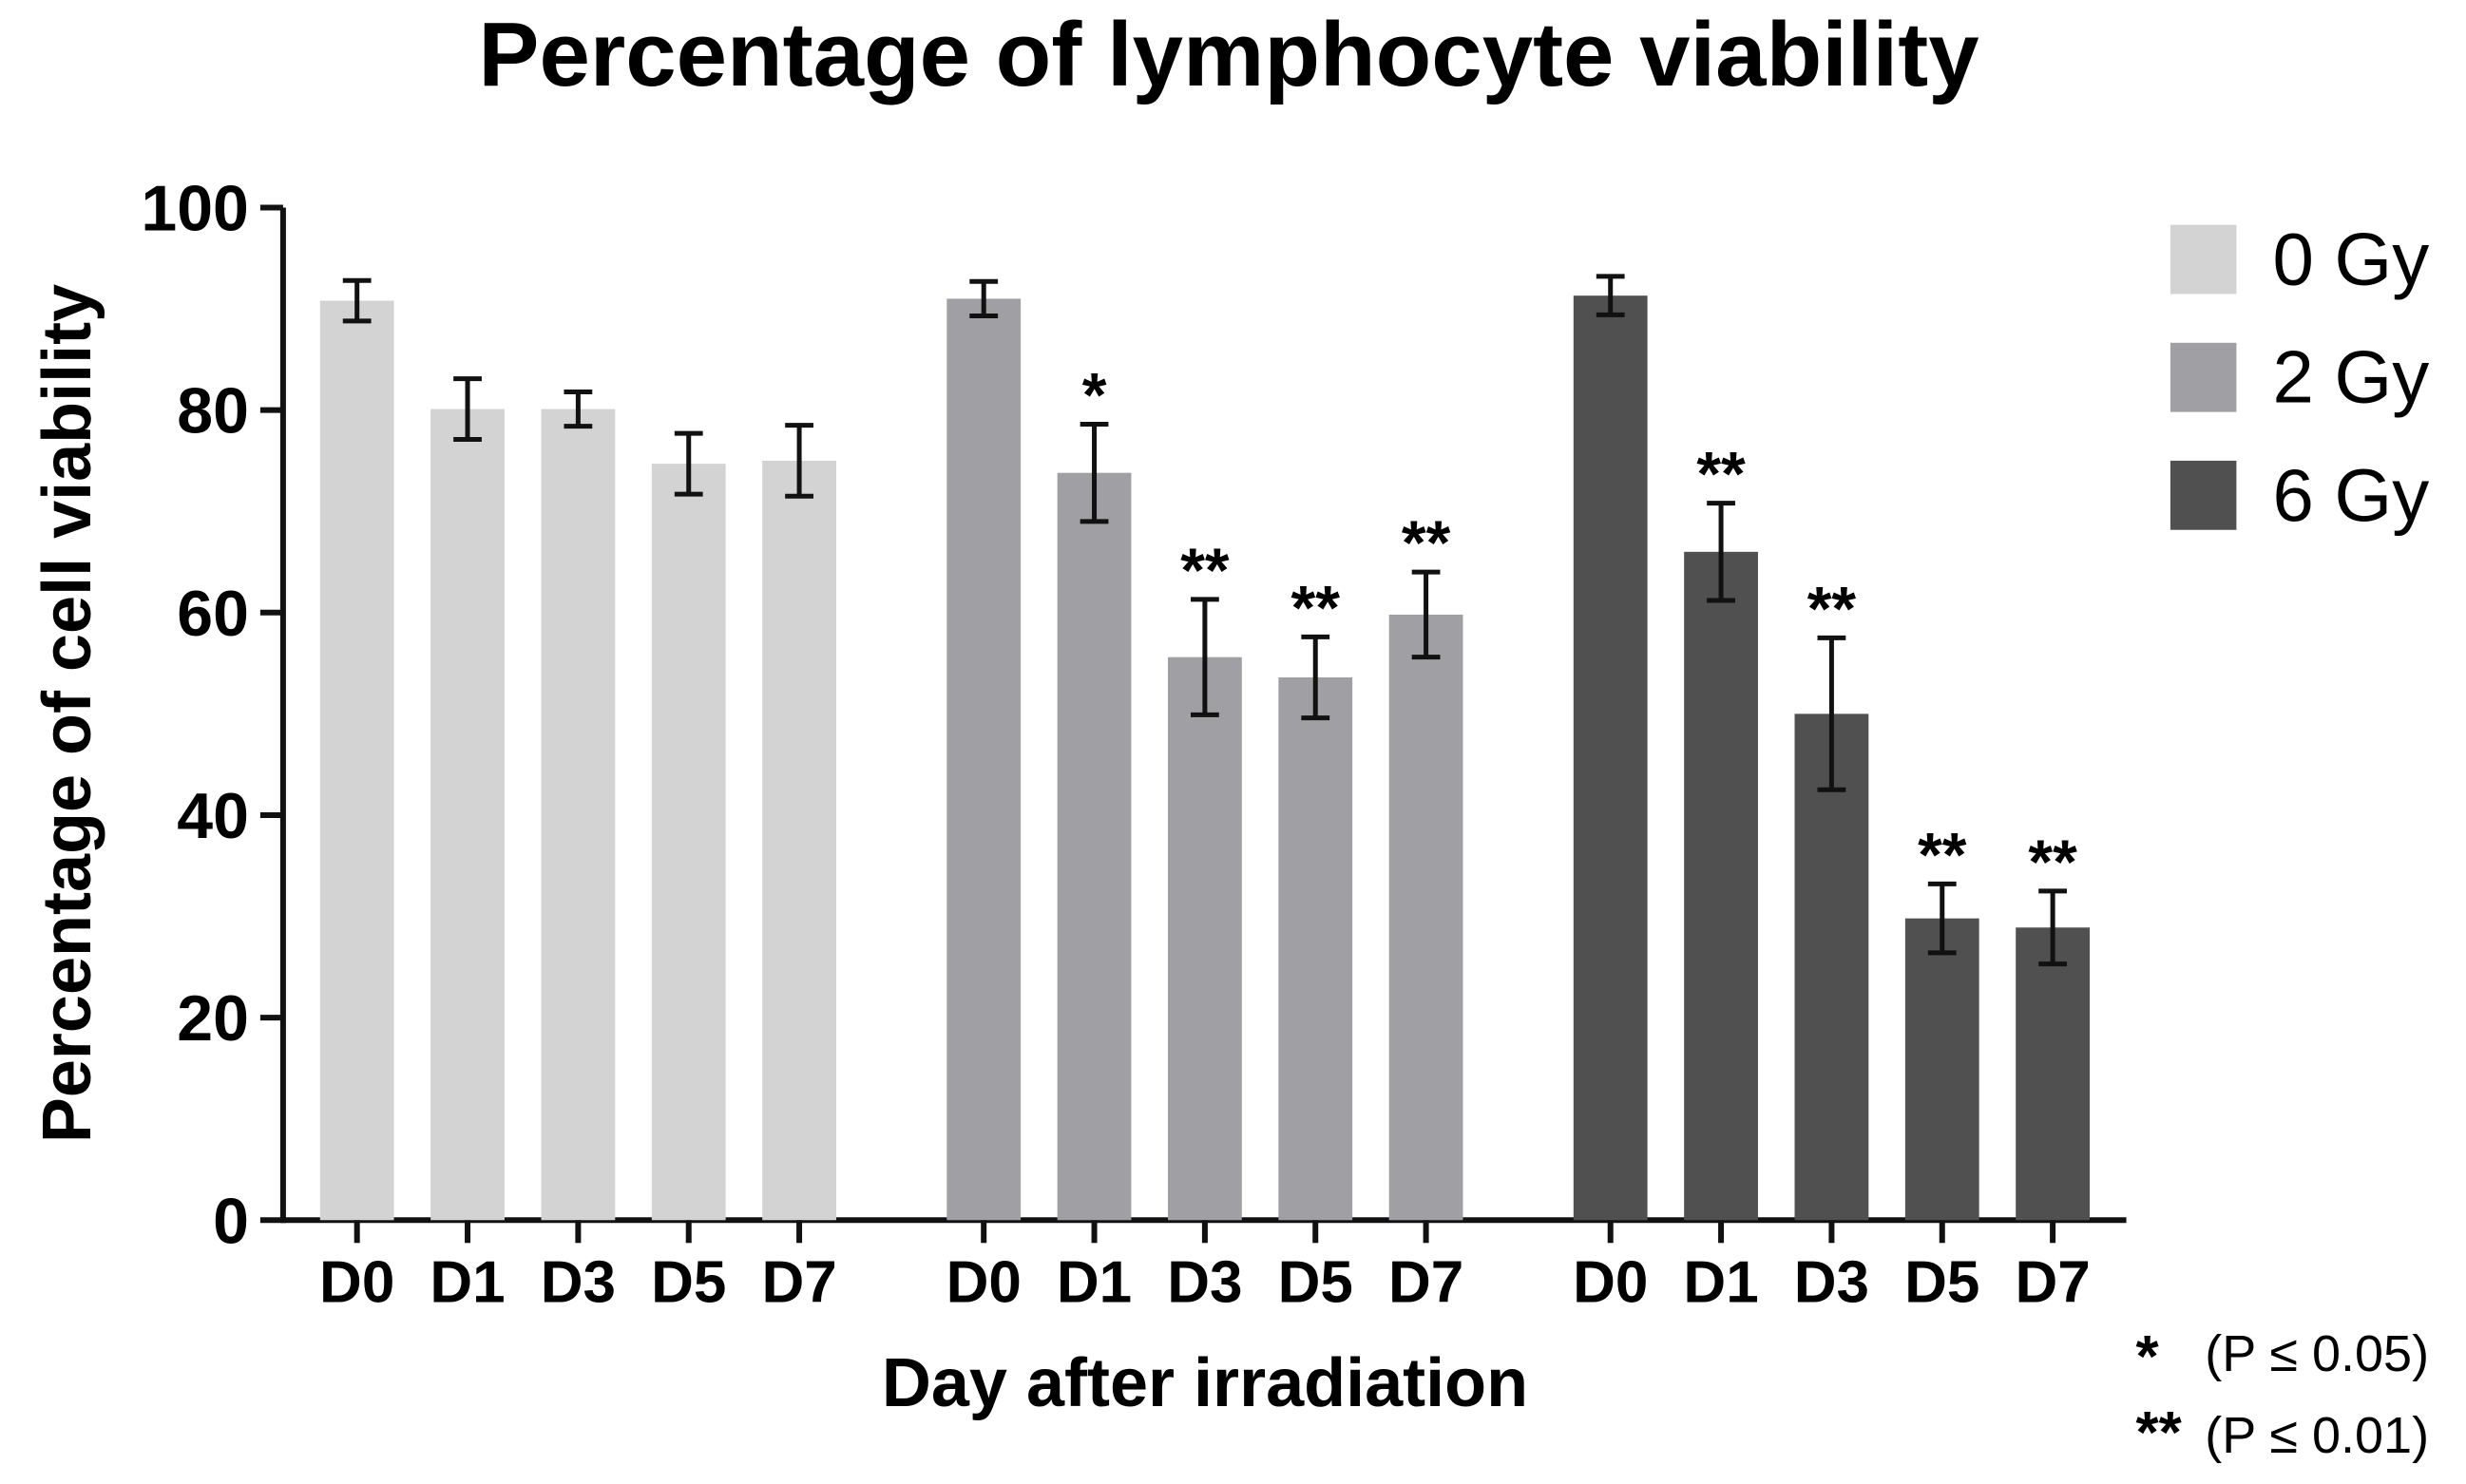  What do you see at coordinates (231, 1221) in the screenshot?
I see `y-tick-label: 0` at bounding box center [231, 1221].